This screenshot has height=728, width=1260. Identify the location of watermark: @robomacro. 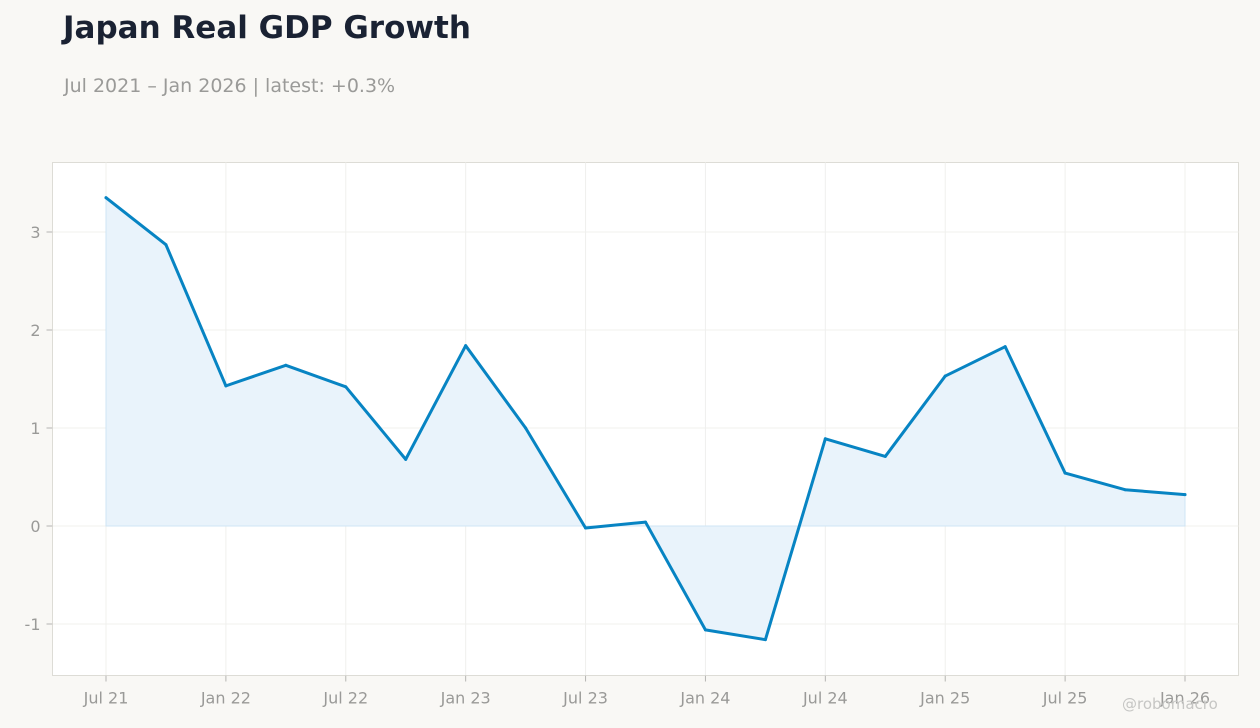
(1170, 704).